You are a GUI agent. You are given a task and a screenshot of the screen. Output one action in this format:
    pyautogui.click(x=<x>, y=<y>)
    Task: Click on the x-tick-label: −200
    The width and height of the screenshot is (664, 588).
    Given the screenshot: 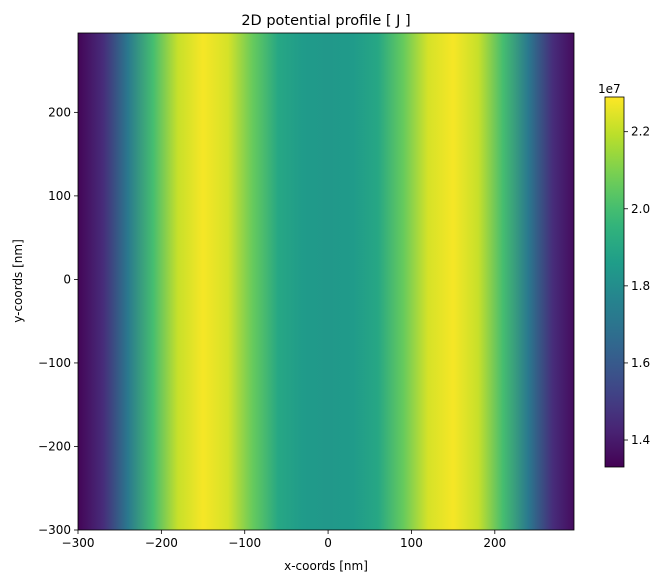 What is the action you would take?
    pyautogui.click(x=161, y=543)
    